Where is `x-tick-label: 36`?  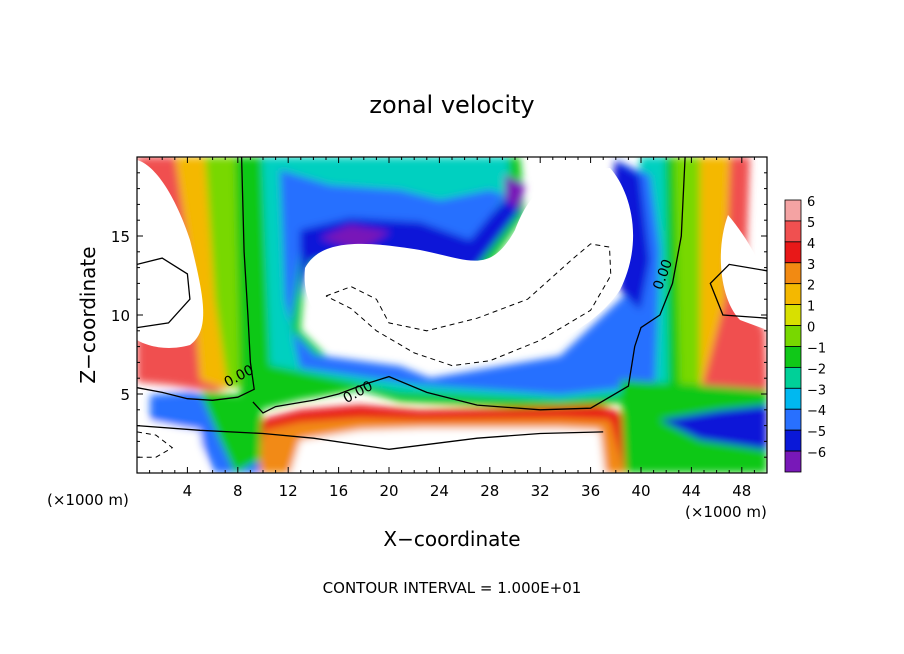
x-tick-label: 36 is located at coordinates (590, 491).